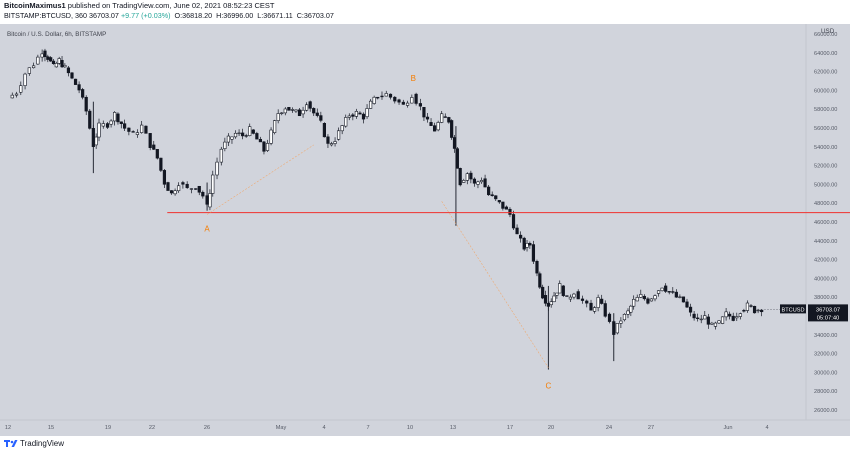  What do you see at coordinates (193, 15) in the screenshot?
I see `ohlc-open: O:36818.20` at bounding box center [193, 15].